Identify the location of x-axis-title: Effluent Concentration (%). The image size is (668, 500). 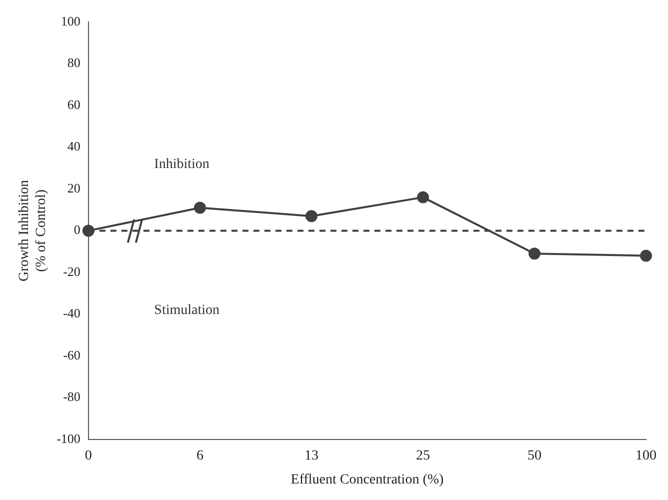
(367, 480).